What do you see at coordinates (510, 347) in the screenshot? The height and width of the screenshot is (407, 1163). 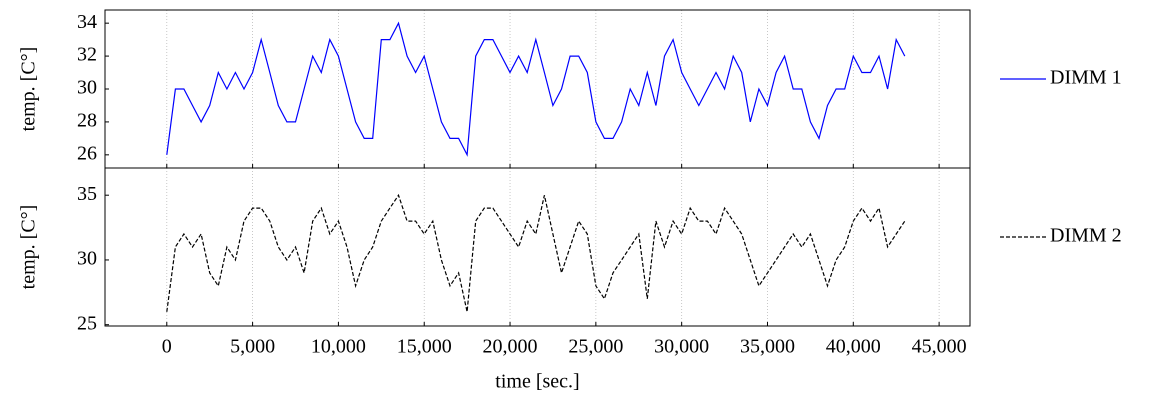 I see `x-tick-label: 20,000` at bounding box center [510, 347].